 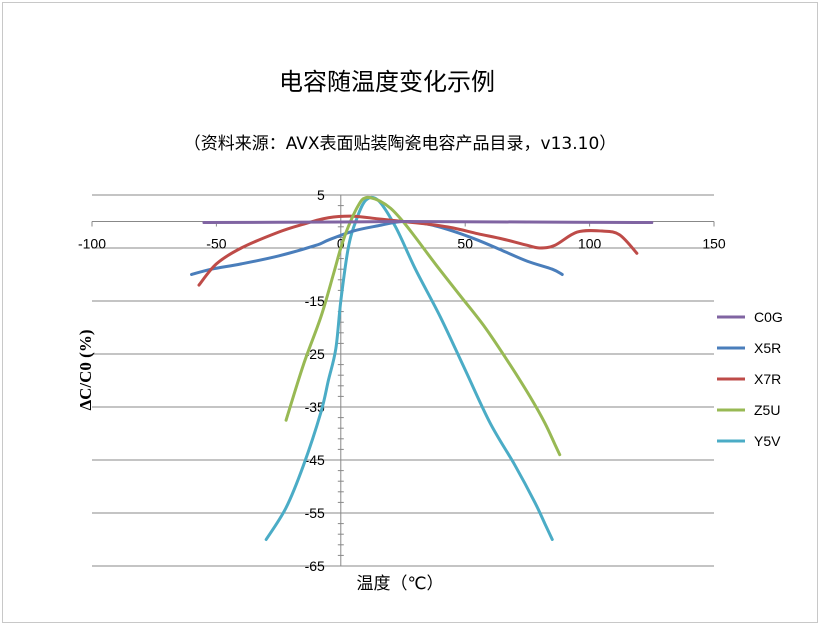 I want to click on y-tick-label: -45, so click(x=315, y=460).